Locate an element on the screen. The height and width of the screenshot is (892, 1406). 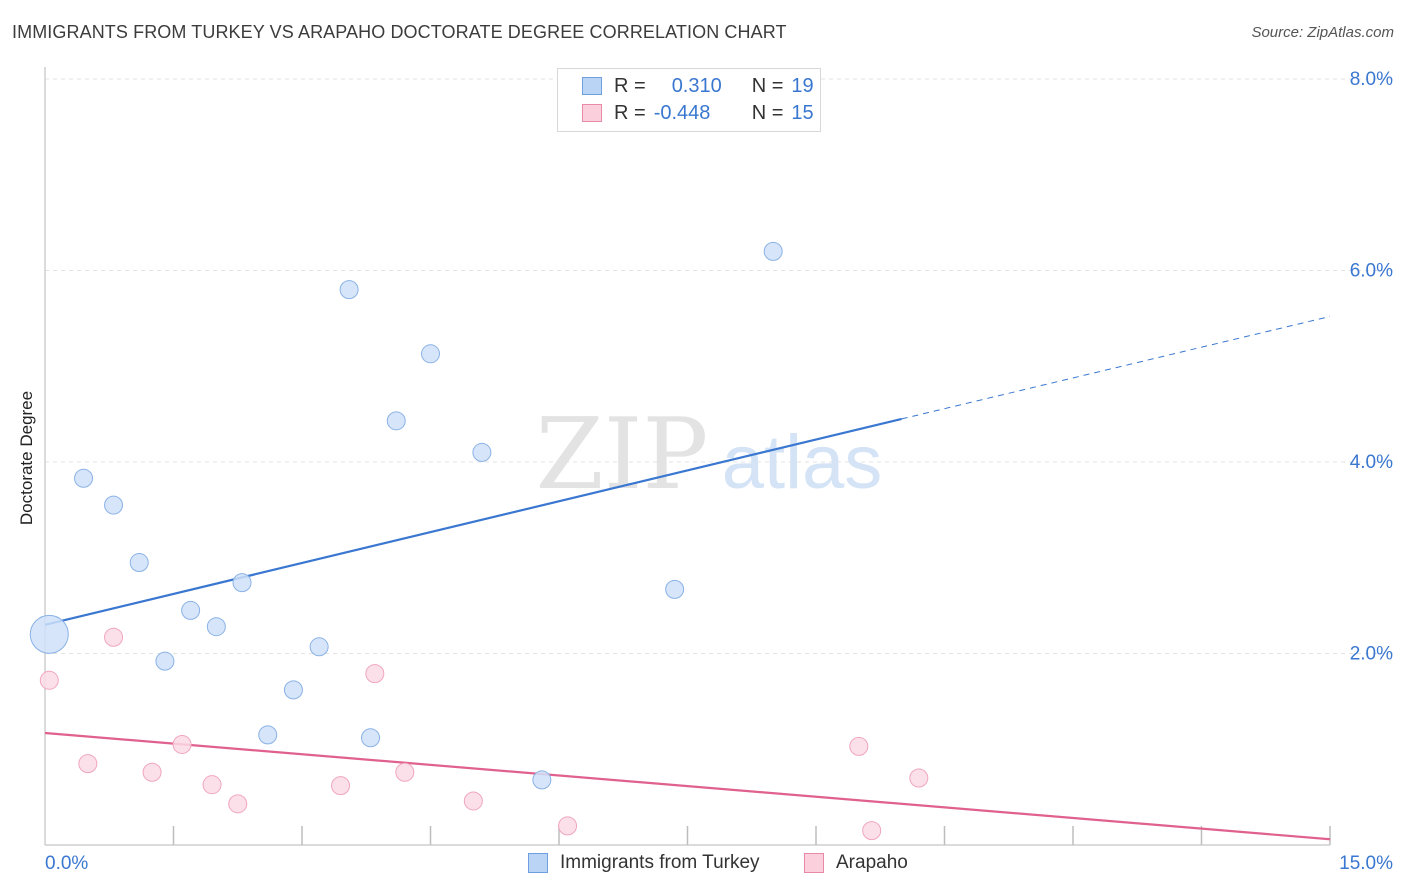
trend-line-turkey-extension is located at coordinates (1116, 367).